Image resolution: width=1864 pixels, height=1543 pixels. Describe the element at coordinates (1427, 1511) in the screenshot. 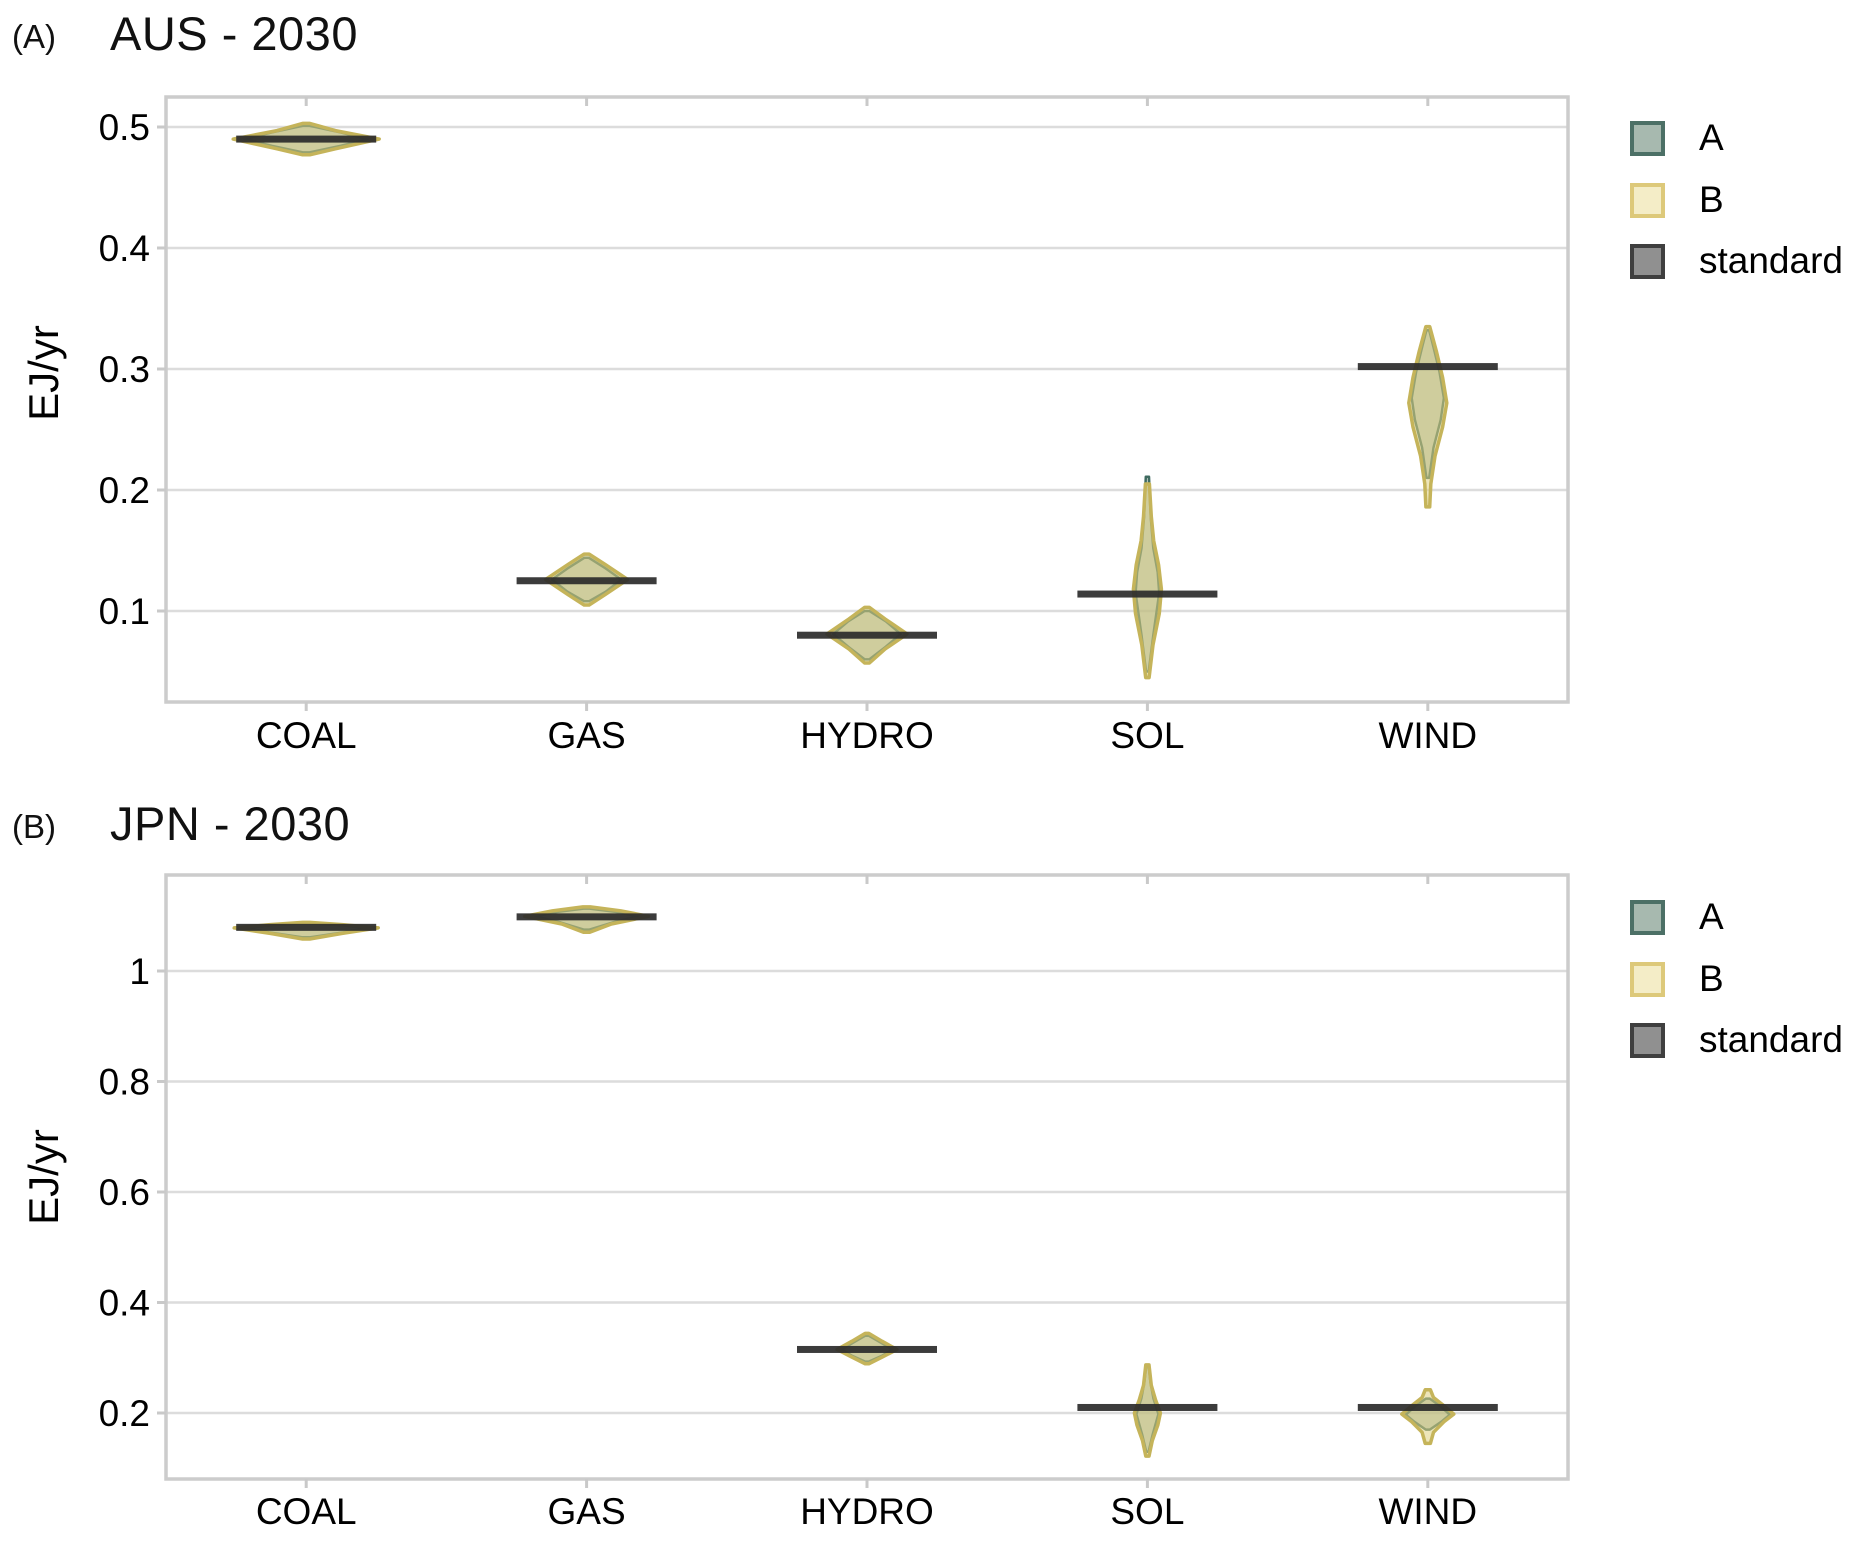

I see `panel-b-x-tick-label-wind: WIND` at that location.